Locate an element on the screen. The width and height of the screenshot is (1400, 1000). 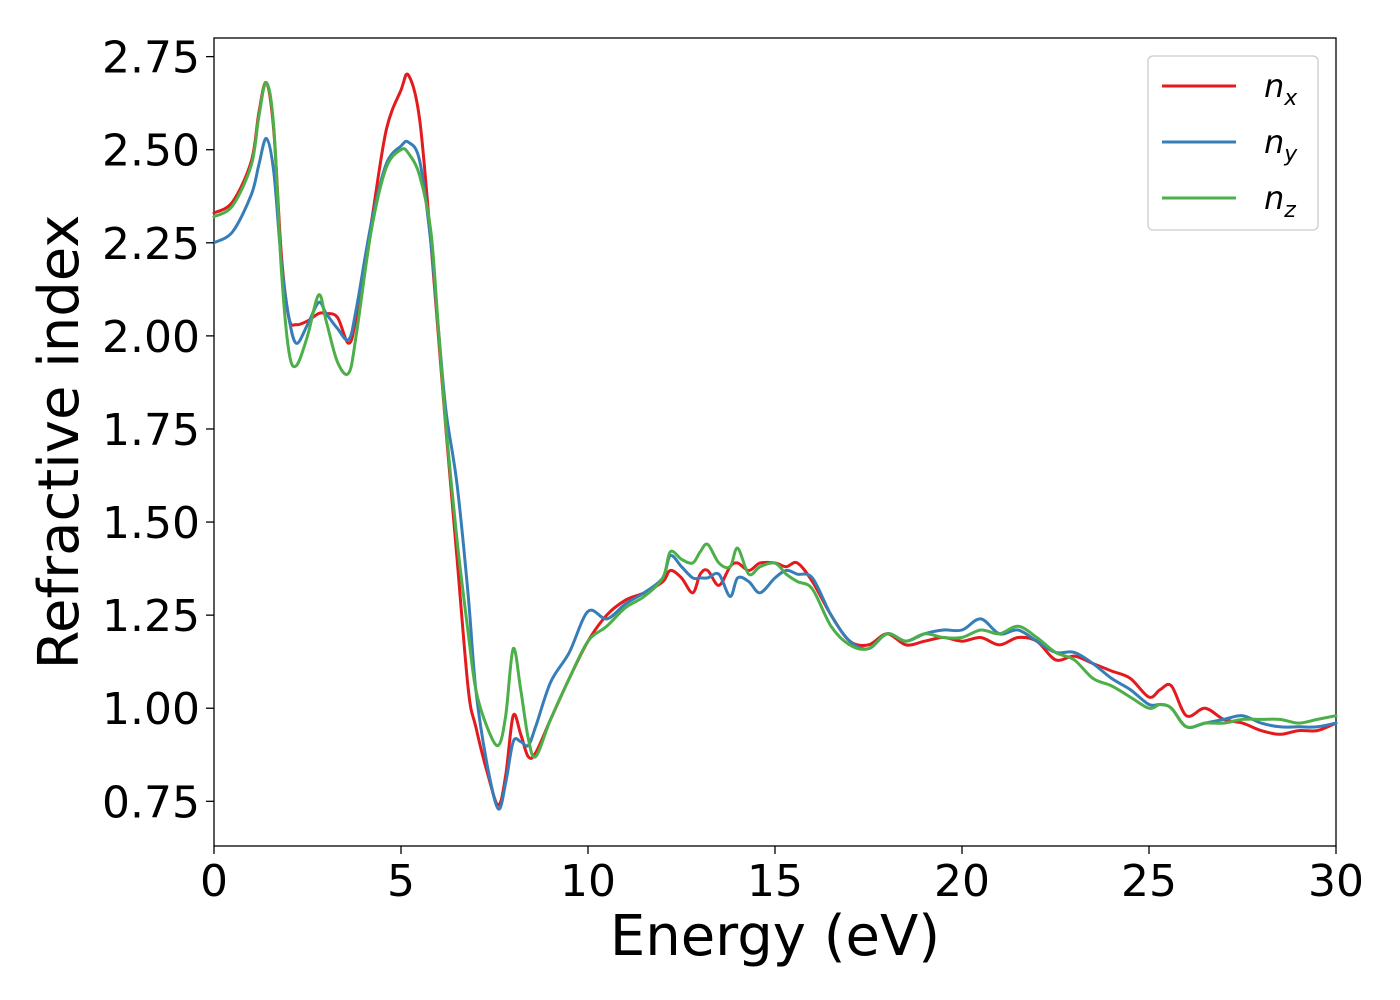
x-tick-label: 20 is located at coordinates (962, 881).